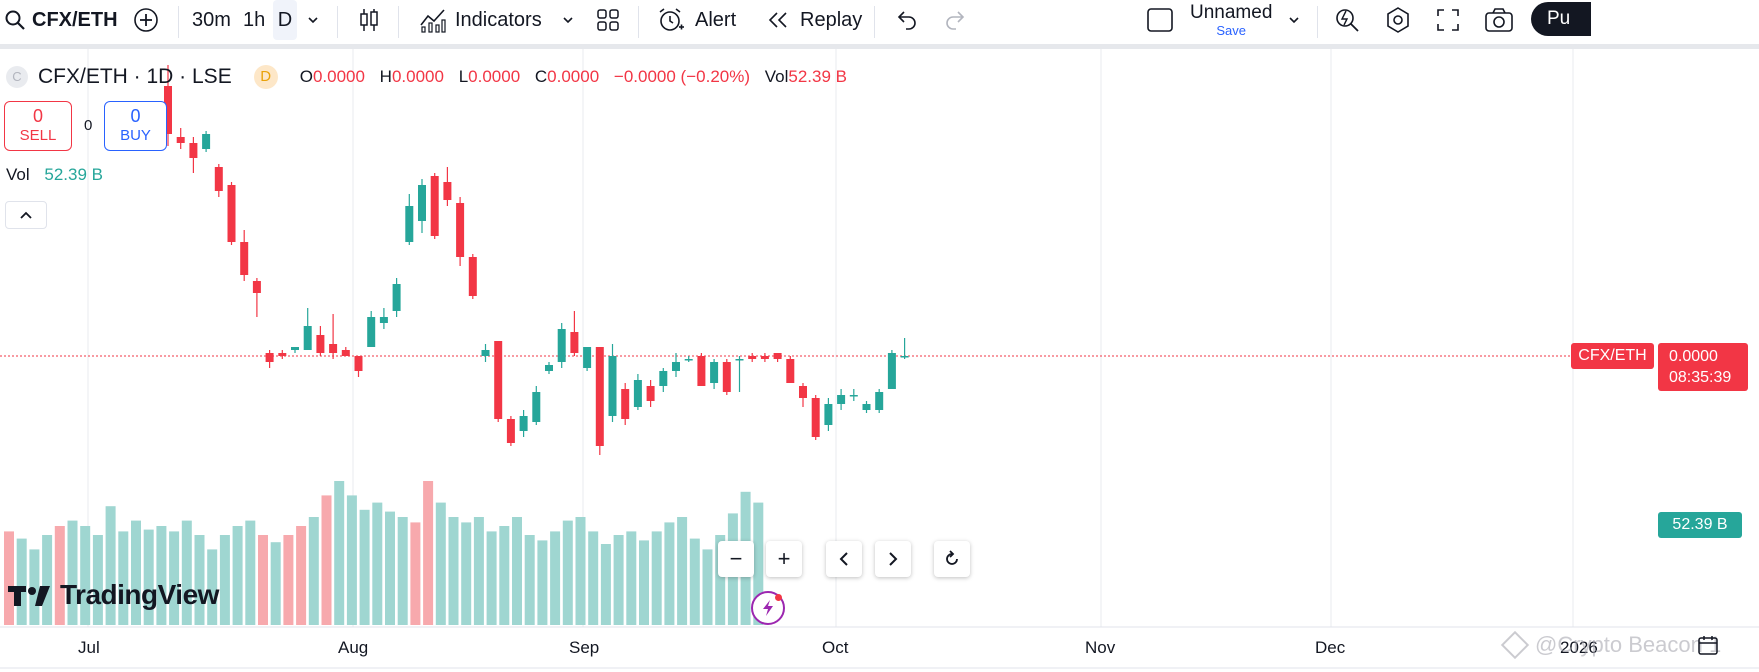  What do you see at coordinates (254, 20) in the screenshot?
I see `interval-1h: 1h` at bounding box center [254, 20].